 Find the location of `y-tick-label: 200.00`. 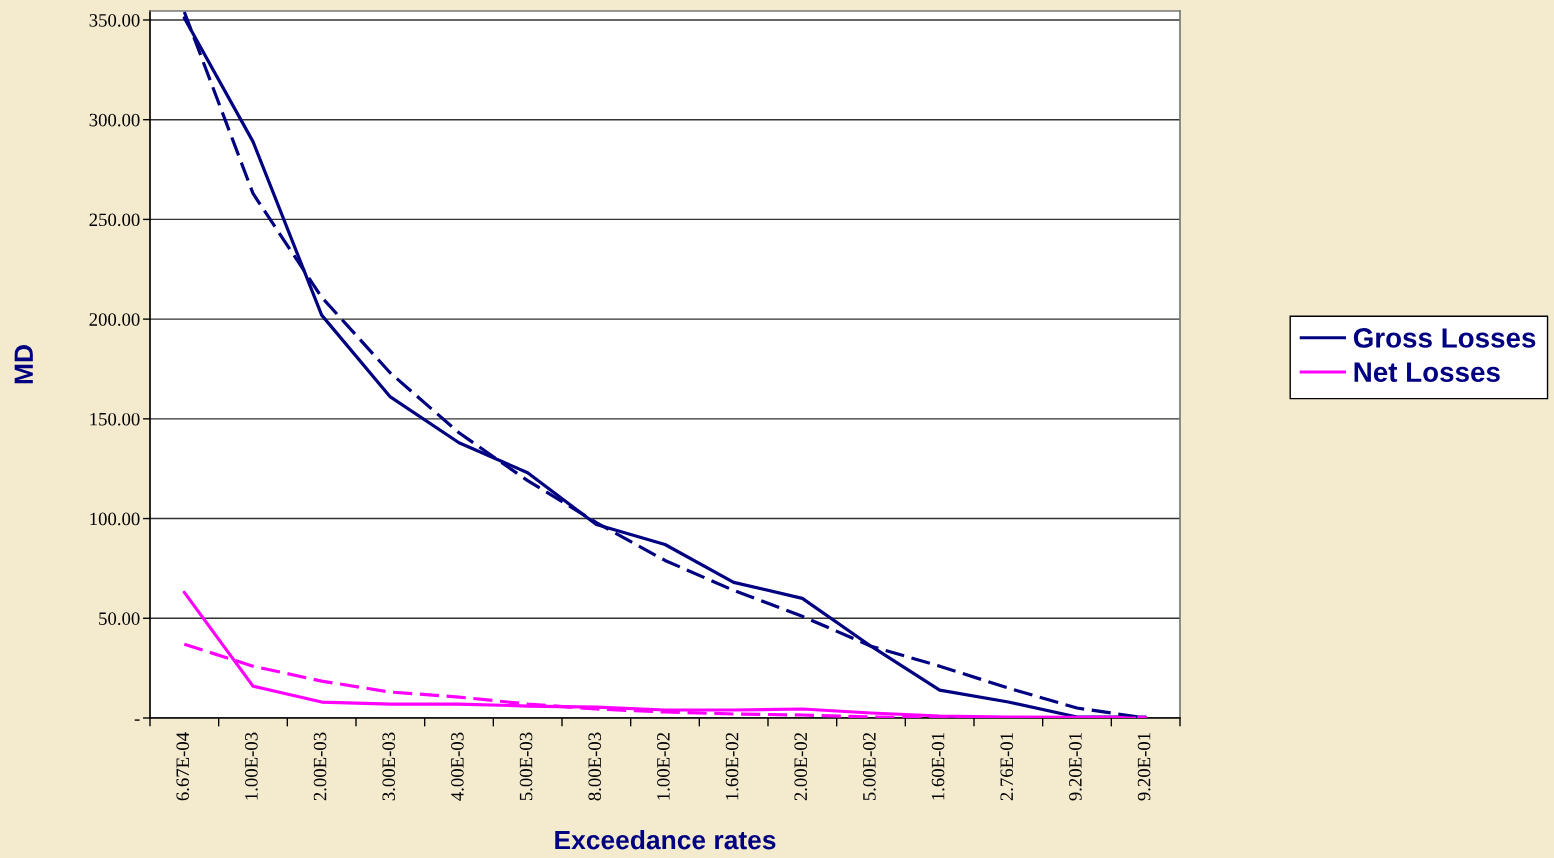

y-tick-label: 200.00 is located at coordinates (114, 319).